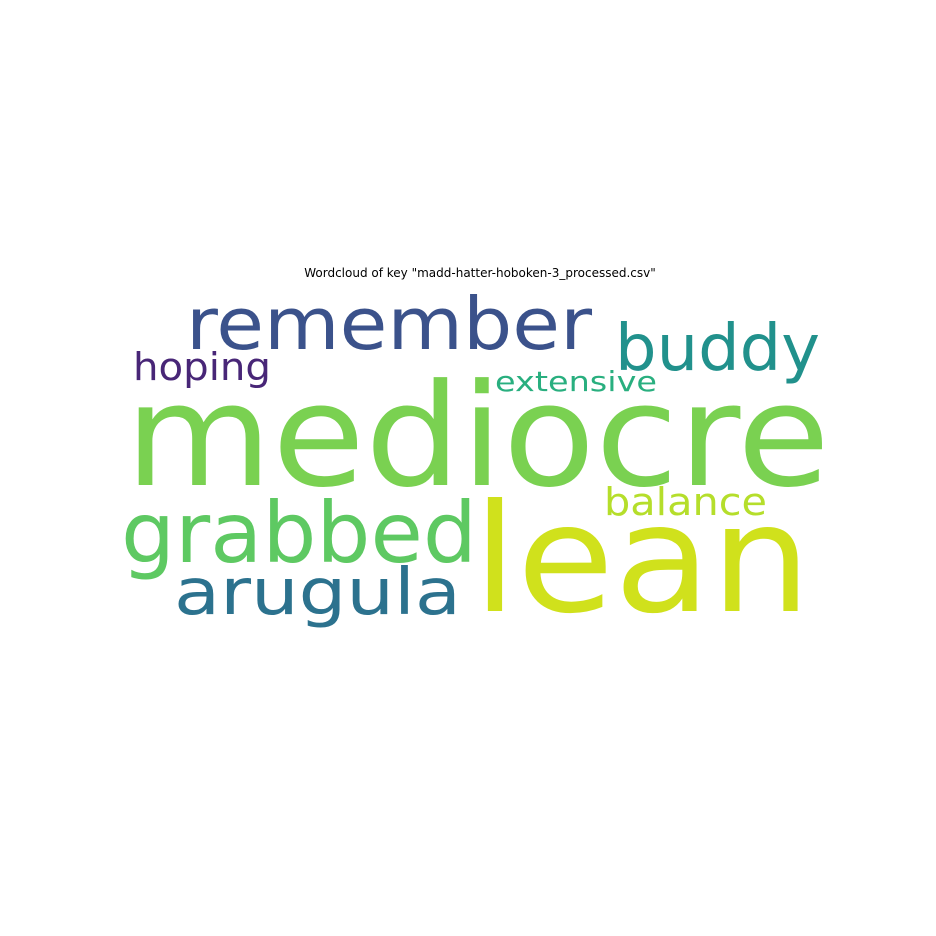  What do you see at coordinates (317, 593) in the screenshot?
I see `word-arugula: arugula` at bounding box center [317, 593].